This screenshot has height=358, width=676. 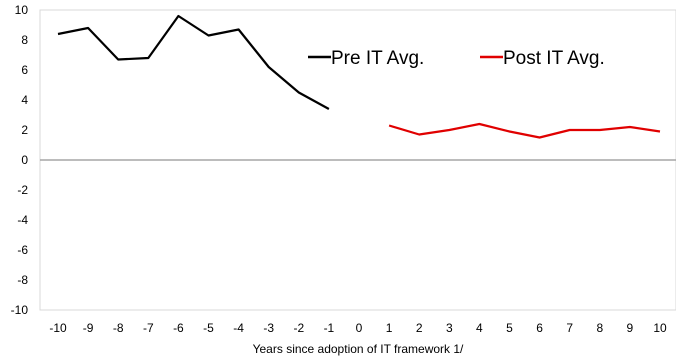 What do you see at coordinates (539, 328) in the screenshot?
I see `x-tick-label: 6` at bounding box center [539, 328].